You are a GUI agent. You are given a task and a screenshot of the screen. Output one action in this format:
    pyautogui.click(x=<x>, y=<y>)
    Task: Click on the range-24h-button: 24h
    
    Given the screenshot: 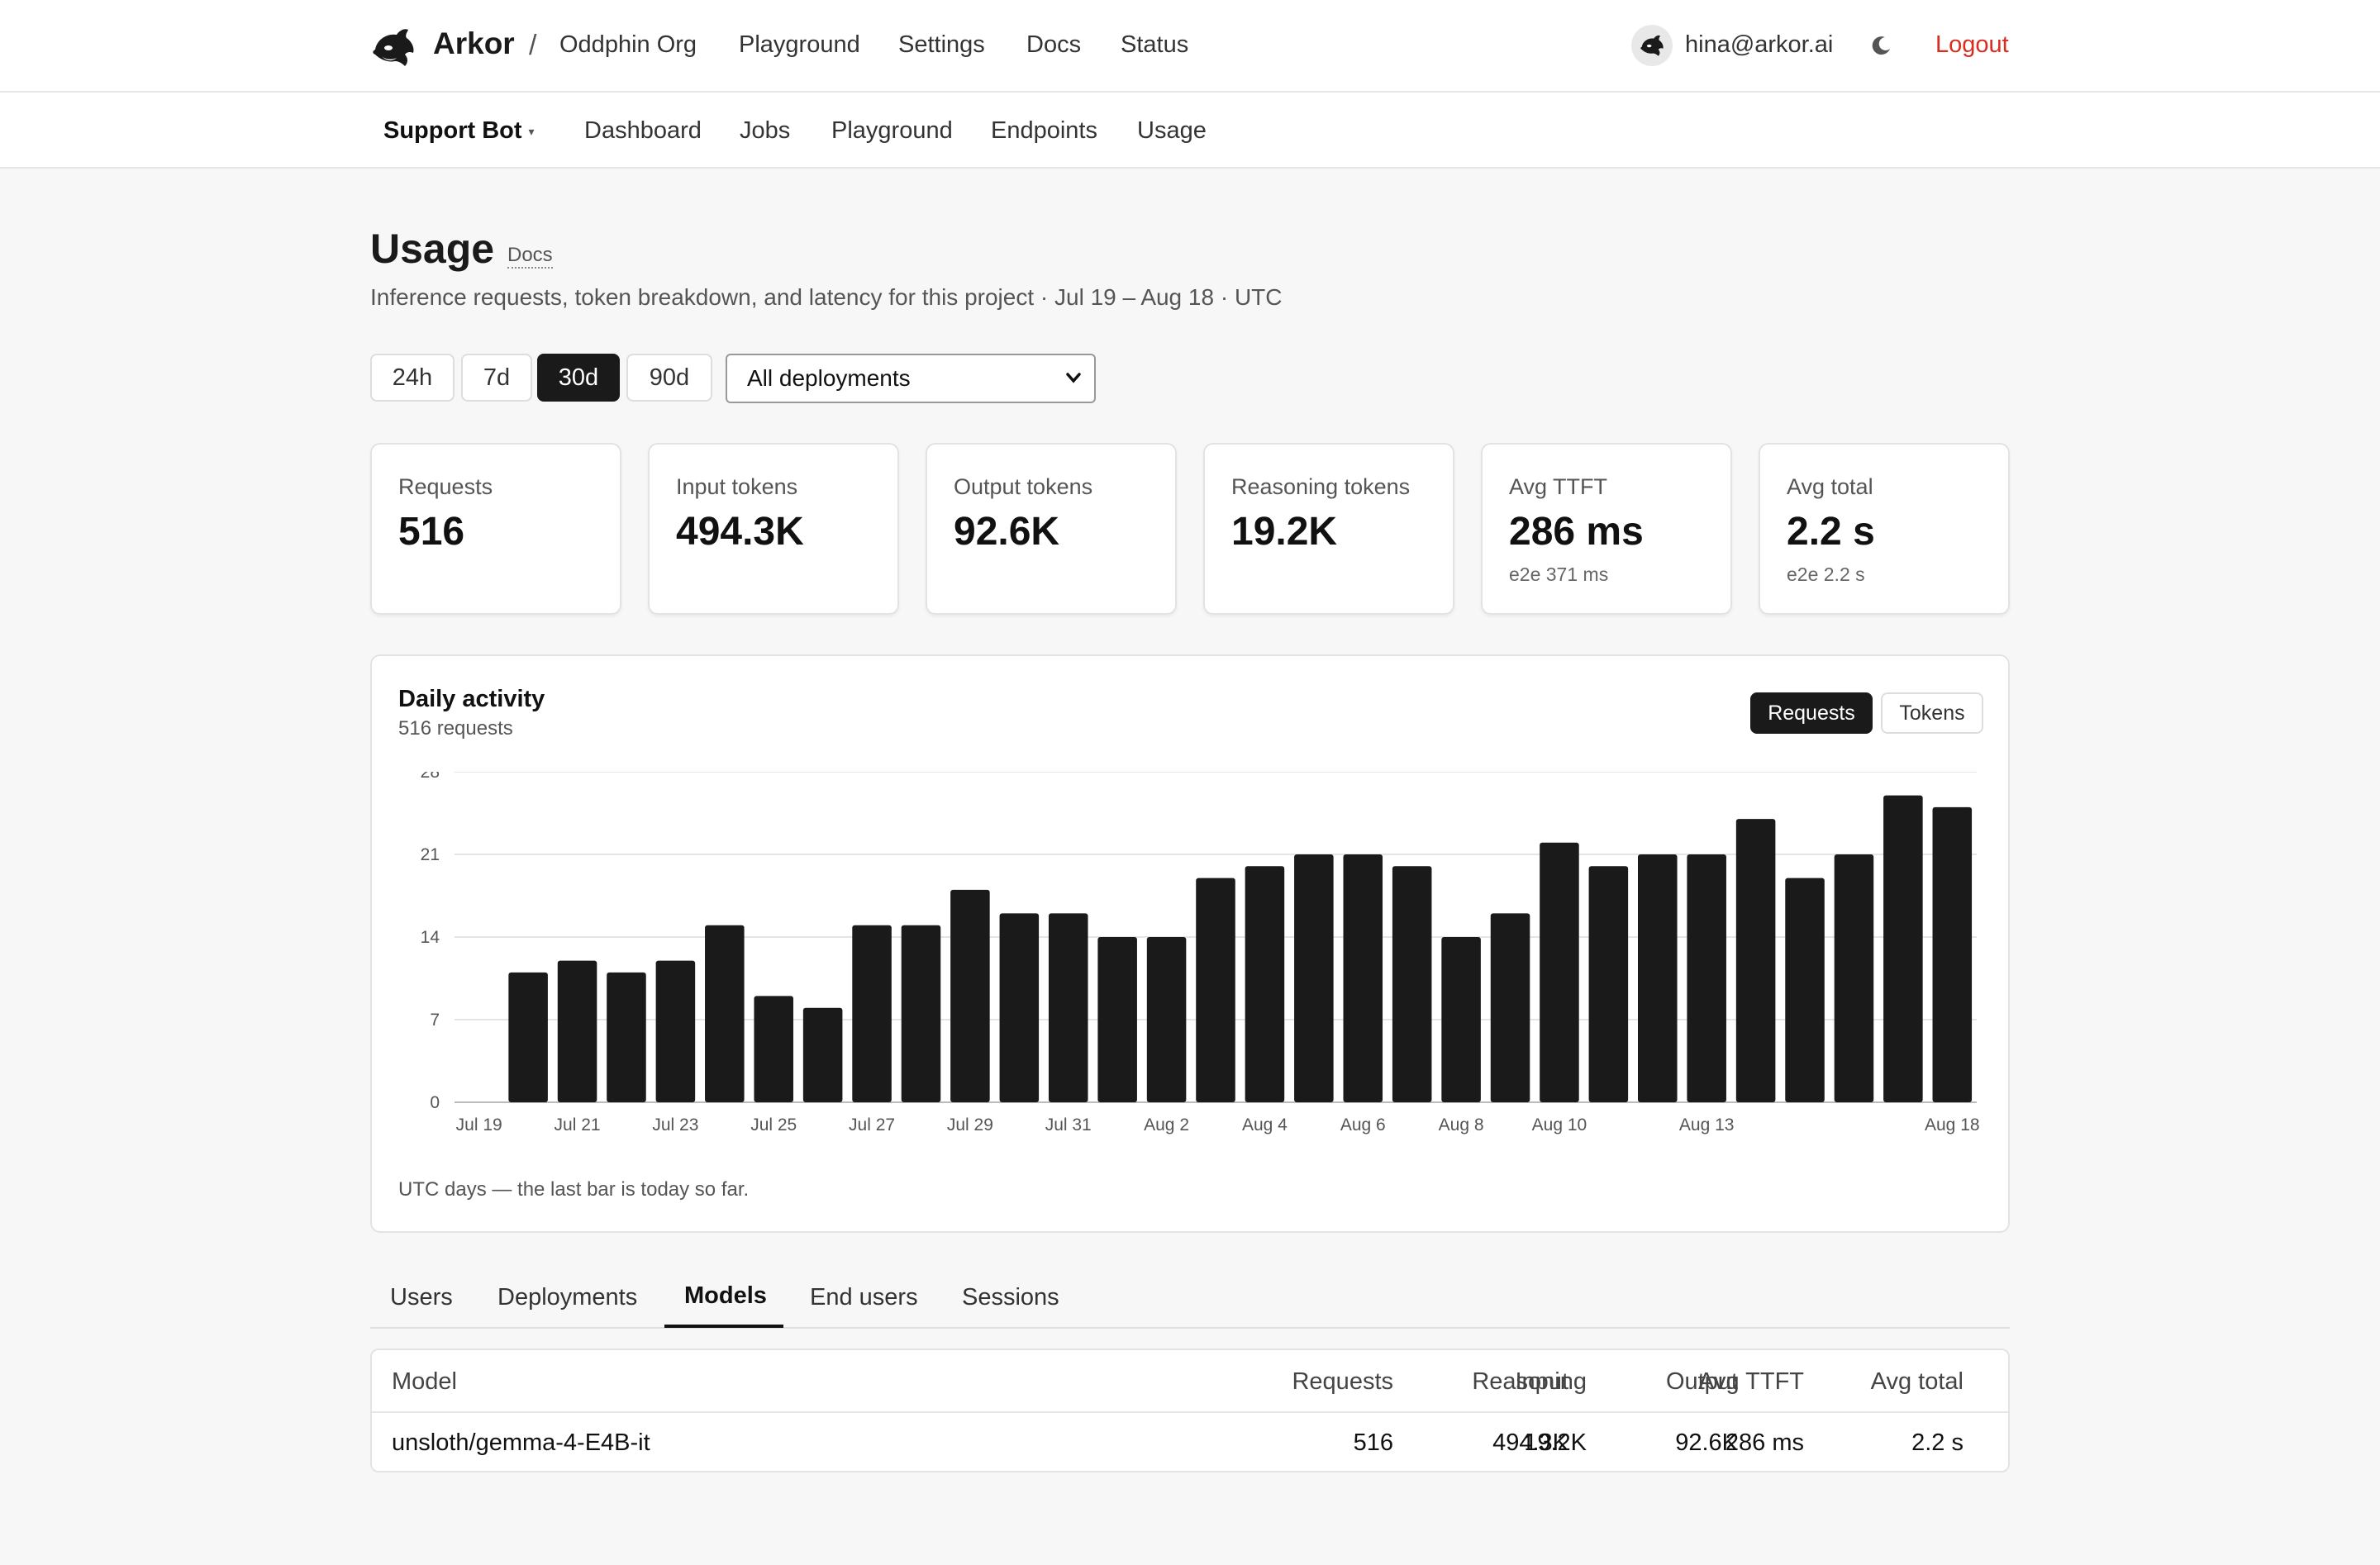 What is the action you would take?
    pyautogui.click(x=412, y=378)
    